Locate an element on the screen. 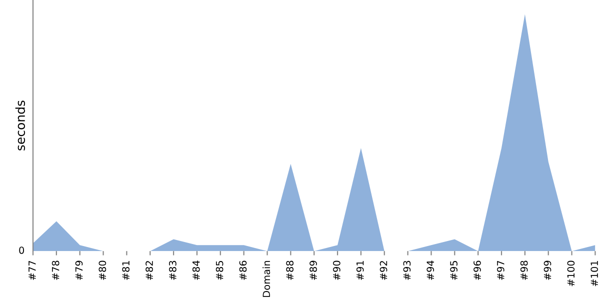  x-tick-label: #81 is located at coordinates (126, 270).